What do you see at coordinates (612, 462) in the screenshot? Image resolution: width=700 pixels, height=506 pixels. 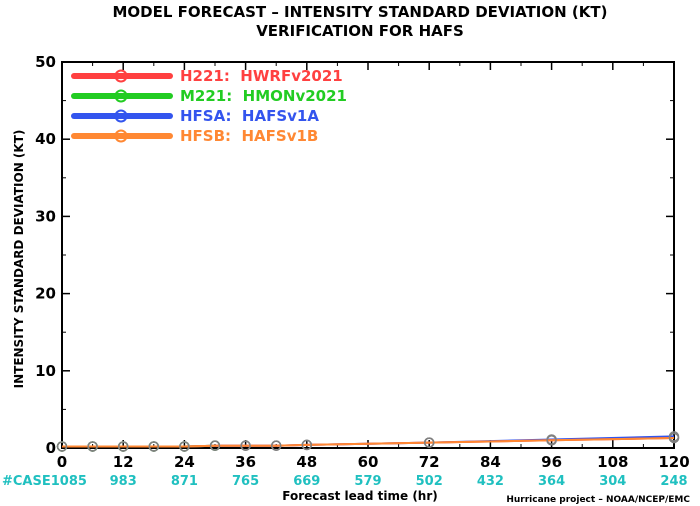 I see `x-tick-label: 108` at bounding box center [612, 462].